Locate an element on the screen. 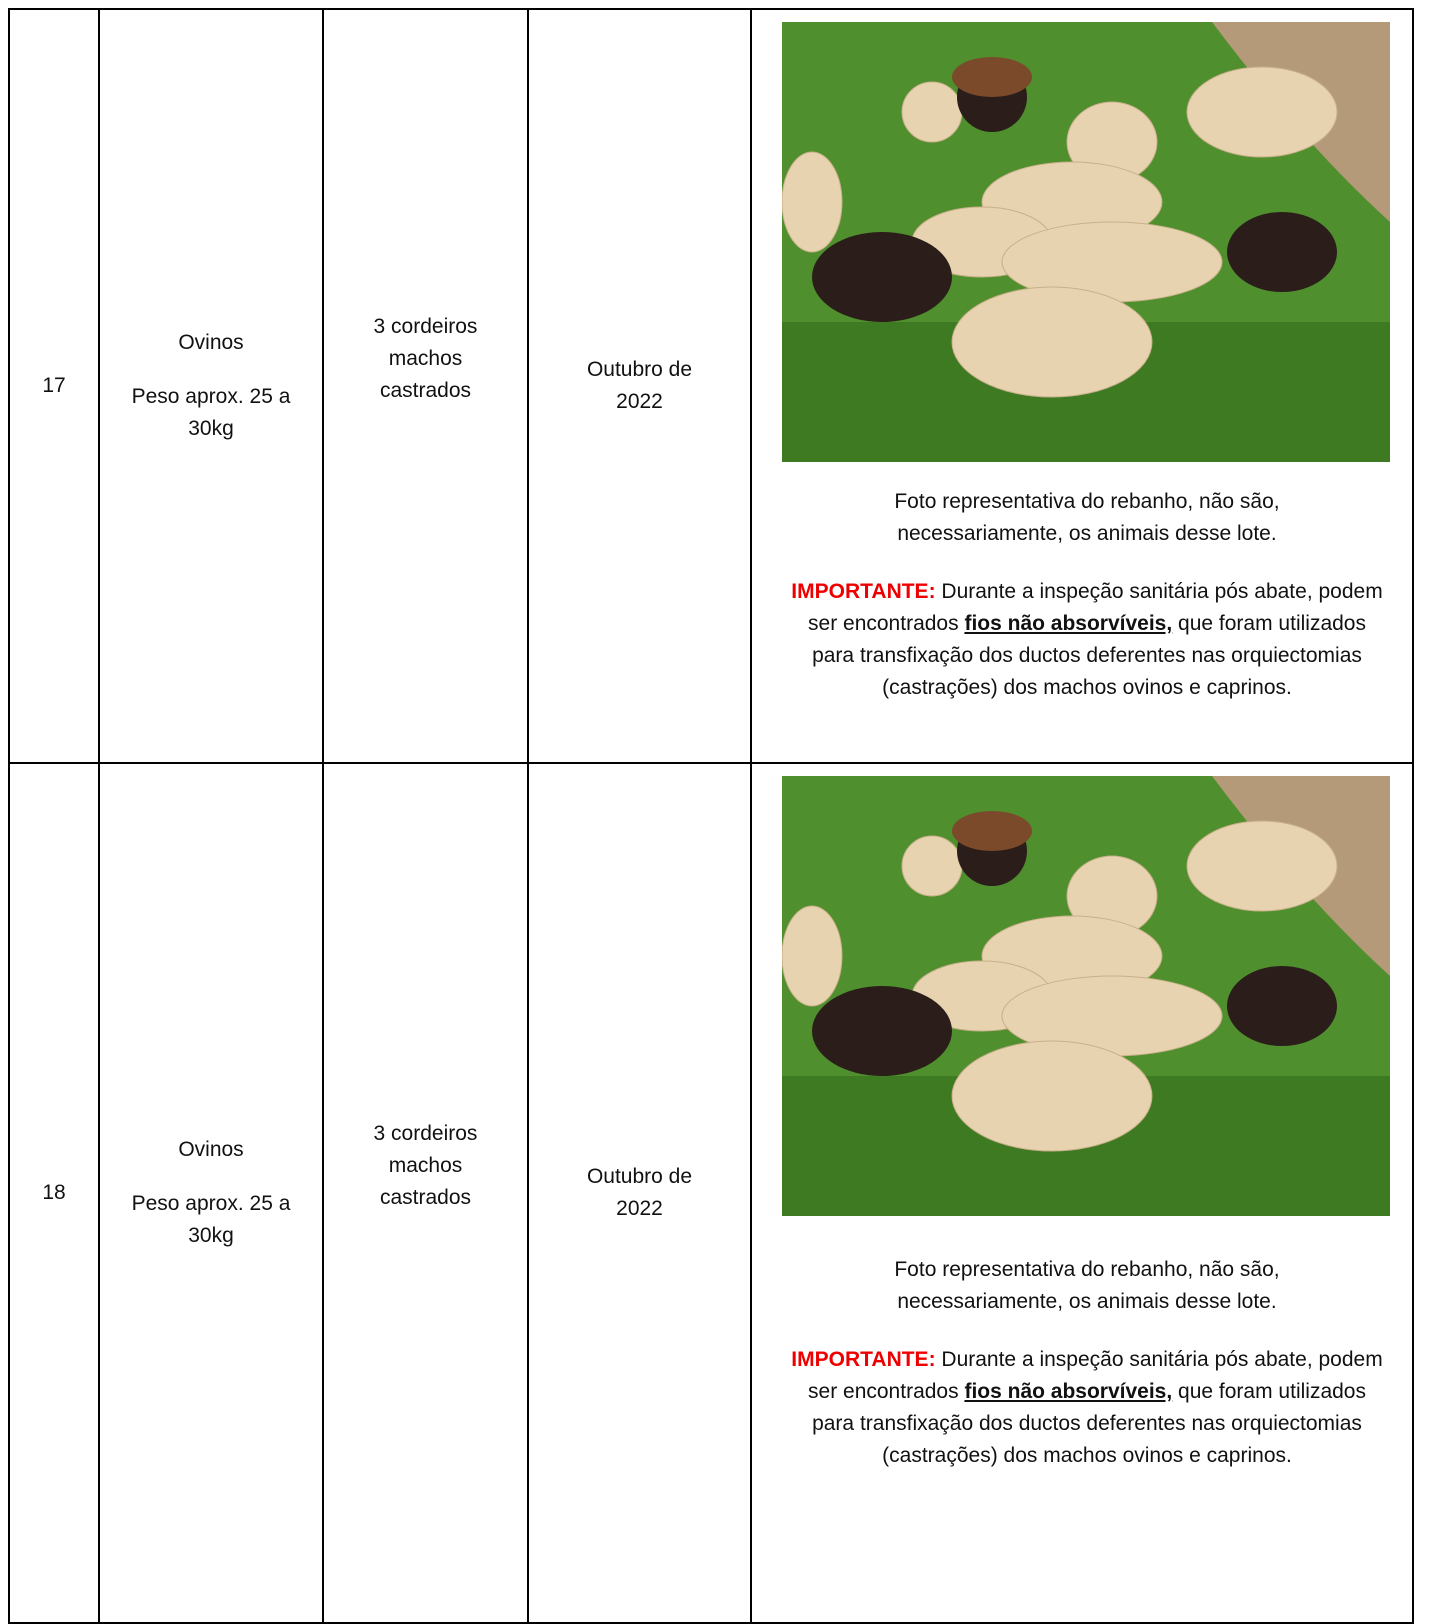 The height and width of the screenshot is (1624, 1451). cell-number: 18 is located at coordinates (54, 1193).